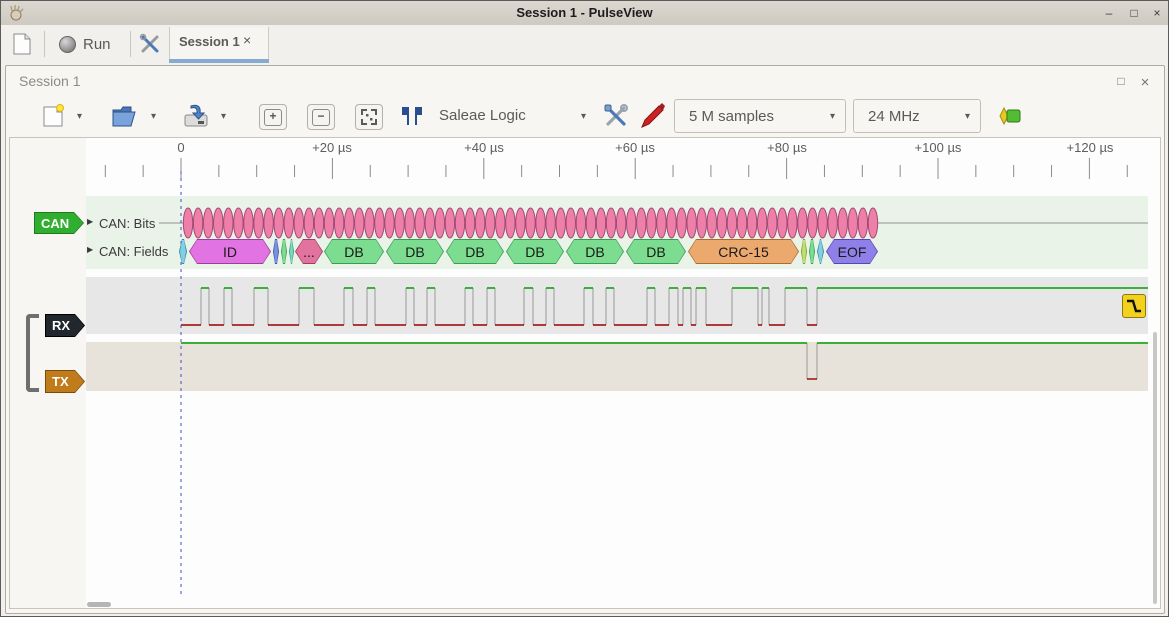 This screenshot has width=1169, height=617. Describe the element at coordinates (1090, 147) in the screenshot. I see `ruler-tick-label: +120 µs` at that location.